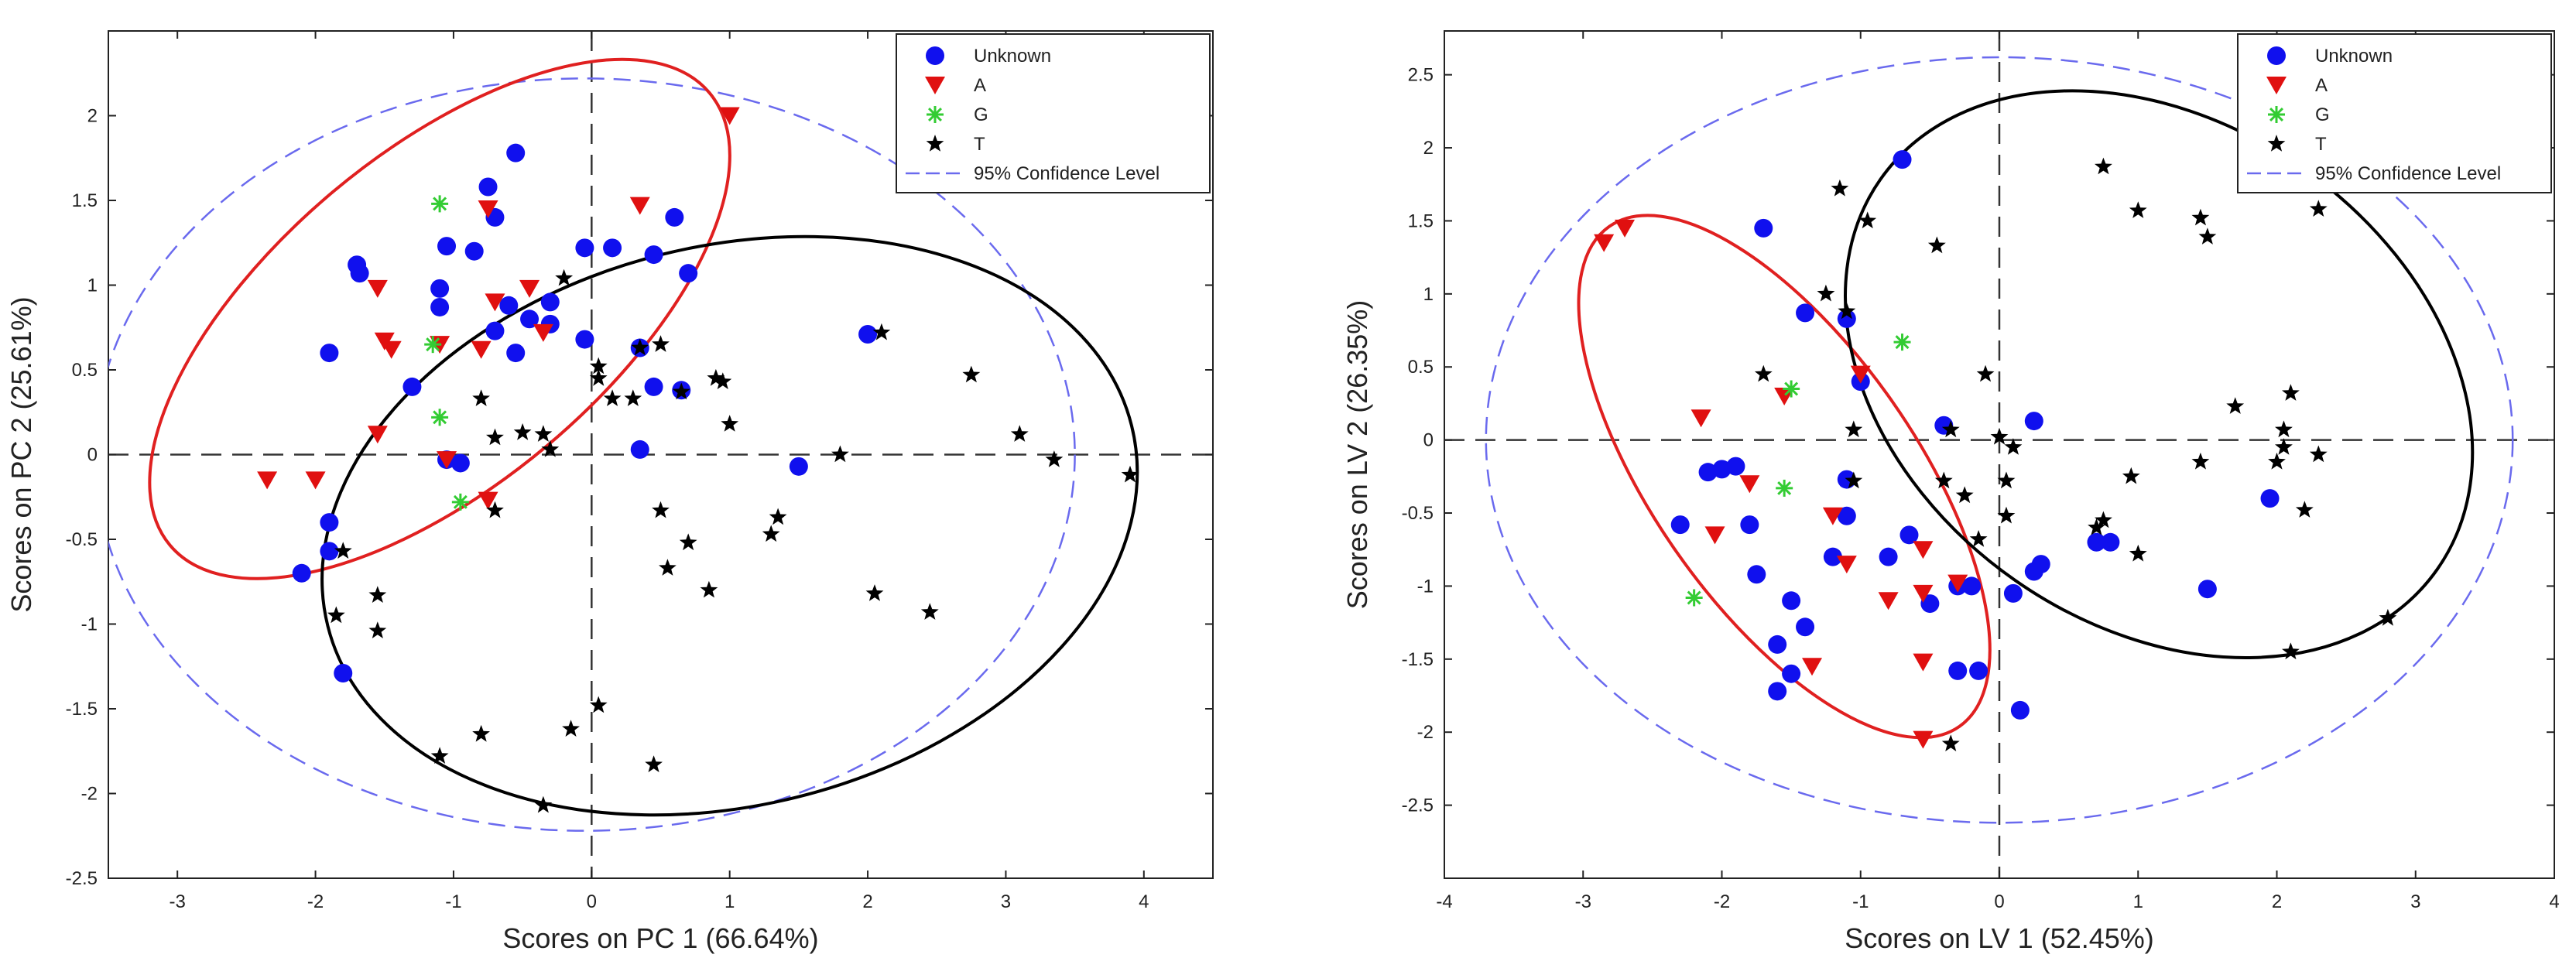 Image resolution: width=2576 pixels, height=968 pixels. What do you see at coordinates (2321, 85) in the screenshot?
I see `legend-label: A` at bounding box center [2321, 85].